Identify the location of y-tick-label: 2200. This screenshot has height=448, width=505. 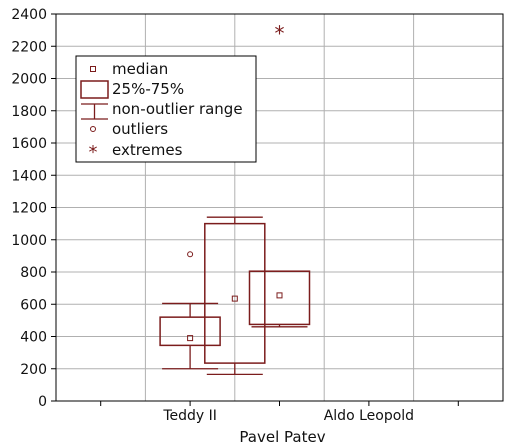
(29, 47).